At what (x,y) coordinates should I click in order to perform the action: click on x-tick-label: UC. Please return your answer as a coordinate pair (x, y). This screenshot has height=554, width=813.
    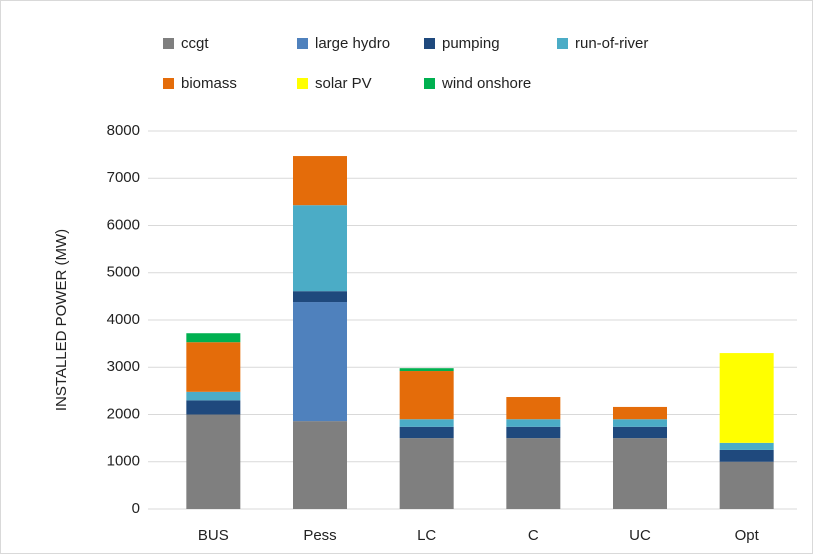
    Looking at the image, I should click on (640, 535).